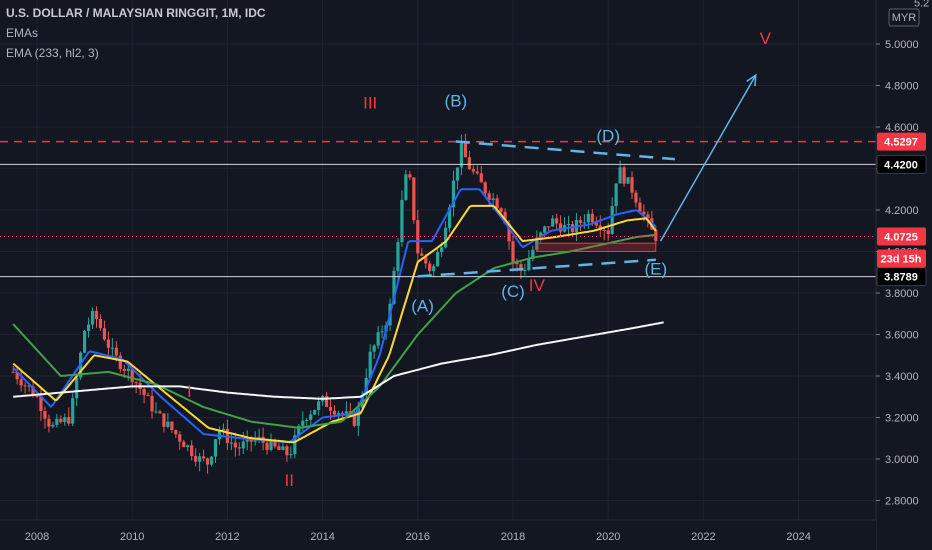 This screenshot has height=550, width=932. Describe the element at coordinates (655, 268) in the screenshot. I see `wave-label: (E)` at that location.